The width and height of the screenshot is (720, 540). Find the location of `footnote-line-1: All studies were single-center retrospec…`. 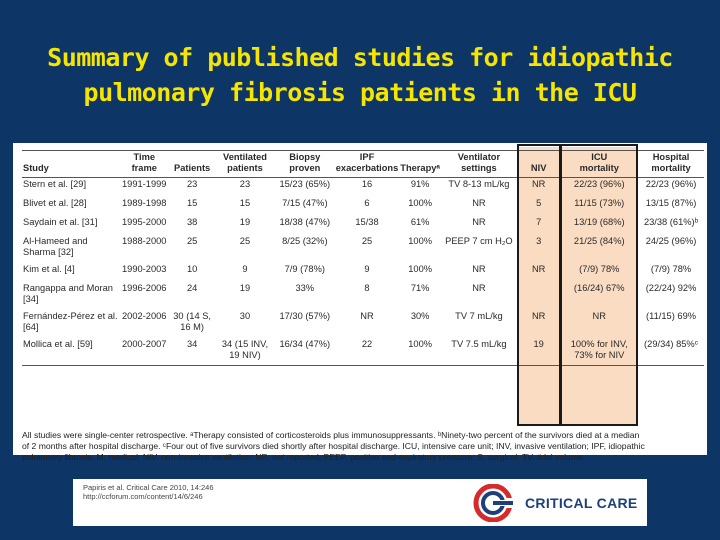

footnote-line-1: All studies were single-center retrospec… is located at coordinates (331, 435).